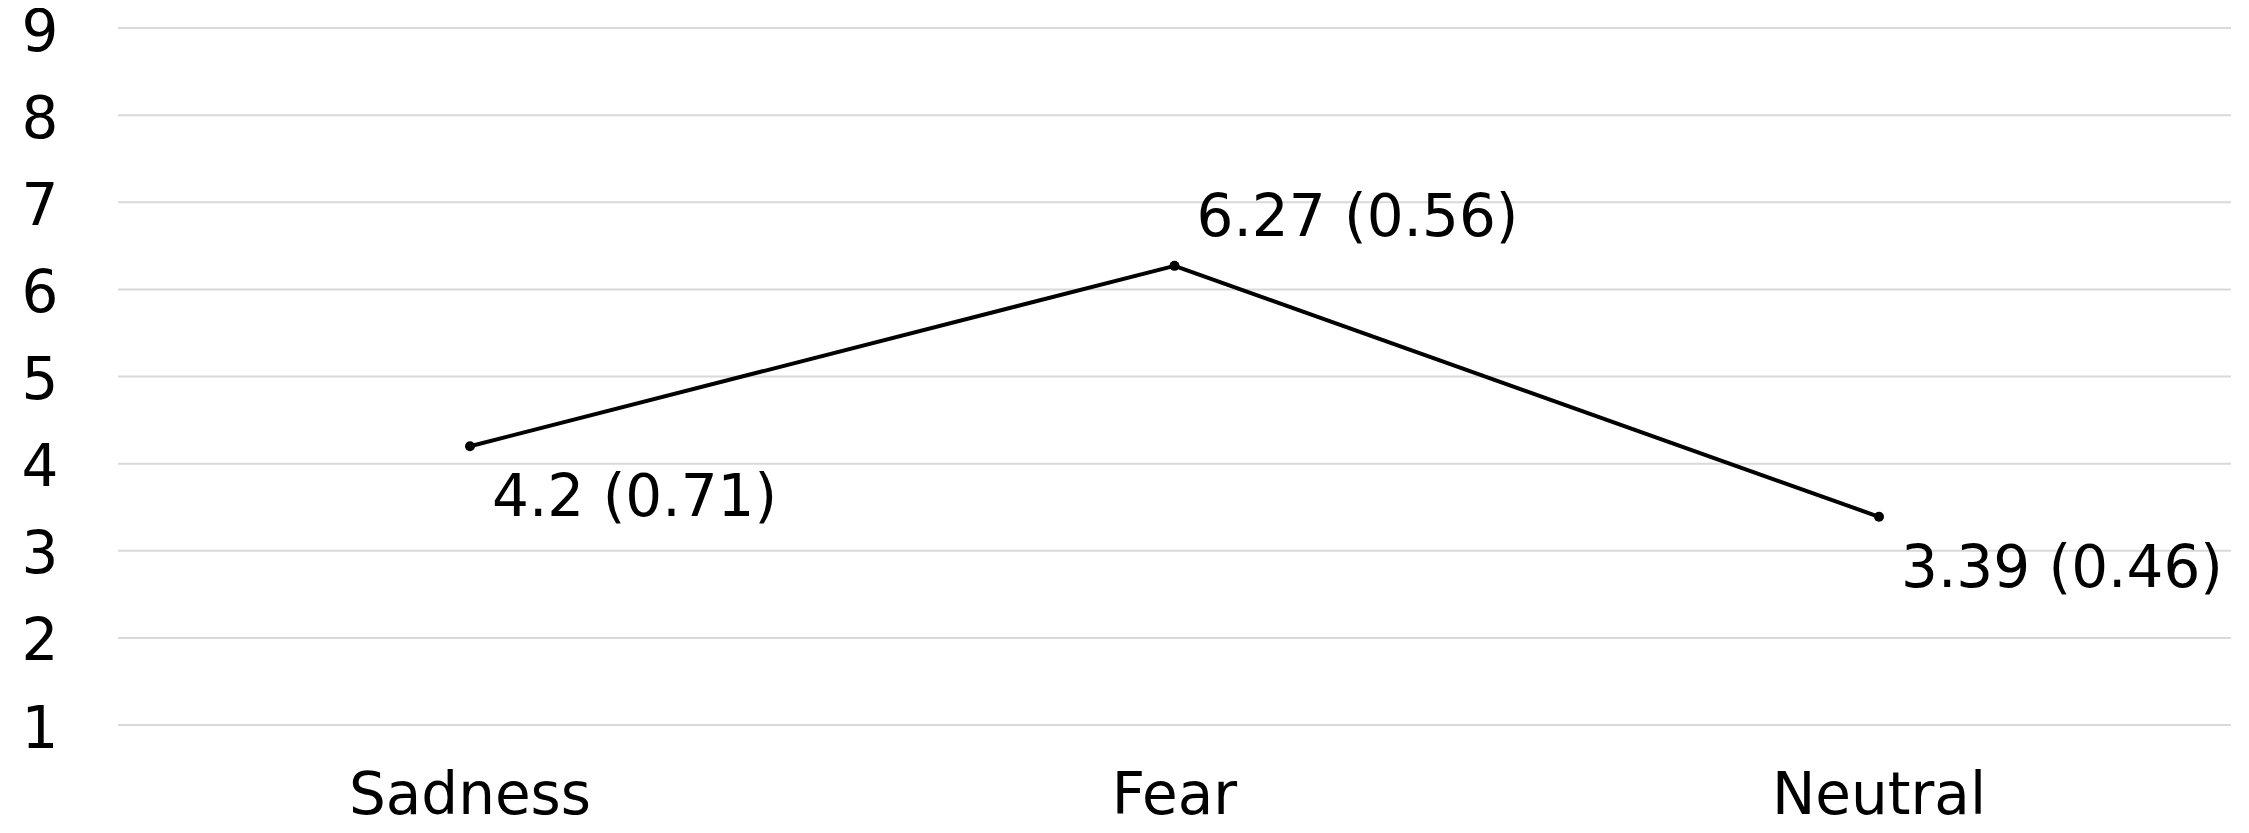 Image resolution: width=2249 pixels, height=833 pixels. I want to click on y-tick-label: 6, so click(40, 291).